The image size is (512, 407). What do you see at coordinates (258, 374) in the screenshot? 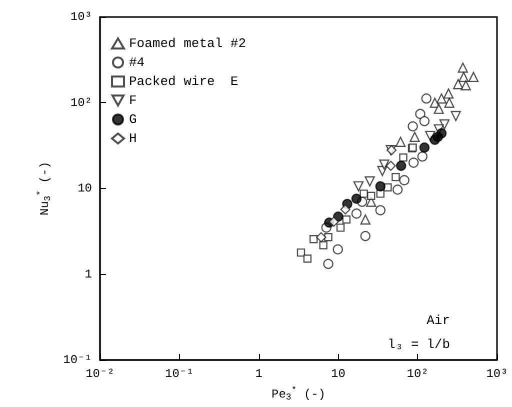
I see `x-tick-label: 1` at bounding box center [258, 374].